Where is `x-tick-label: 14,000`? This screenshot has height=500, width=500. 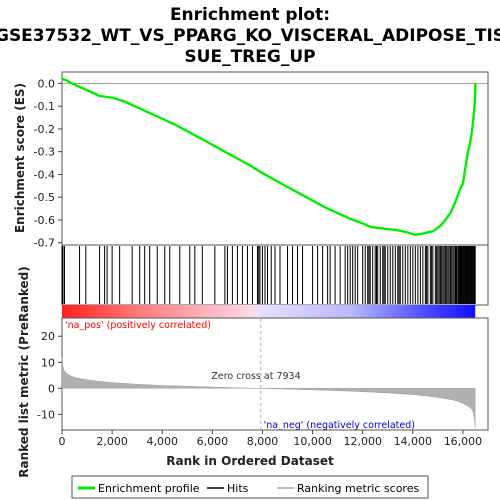
x-tick-label: 14,000 is located at coordinates (413, 441).